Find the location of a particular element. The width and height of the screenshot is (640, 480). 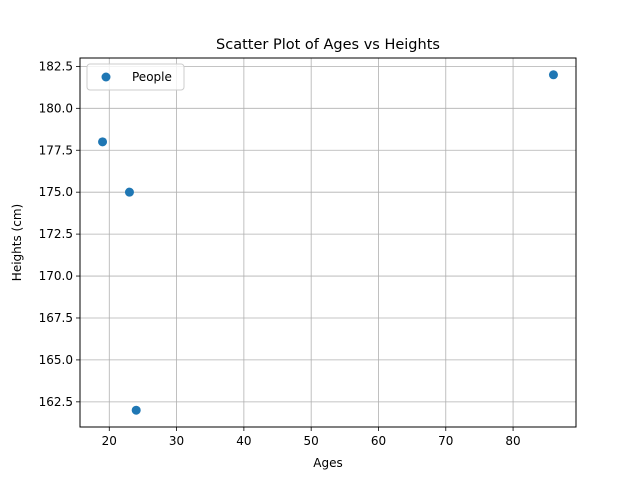

legend-label-people: People is located at coordinates (152, 77).